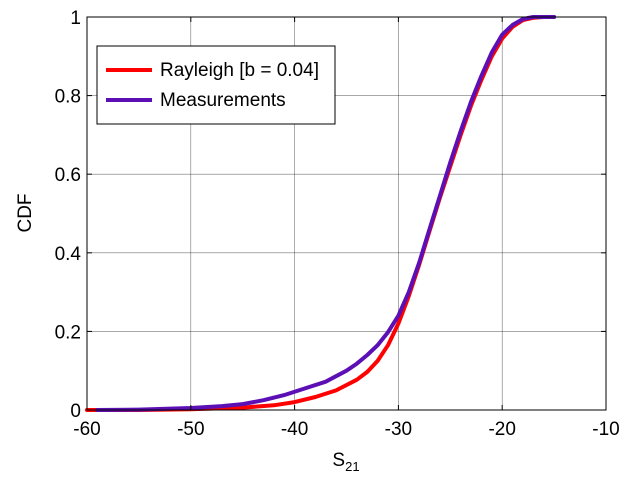 Image resolution: width=638 pixels, height=482 pixels. I want to click on y-tick-label: 0.6, so click(68, 175).